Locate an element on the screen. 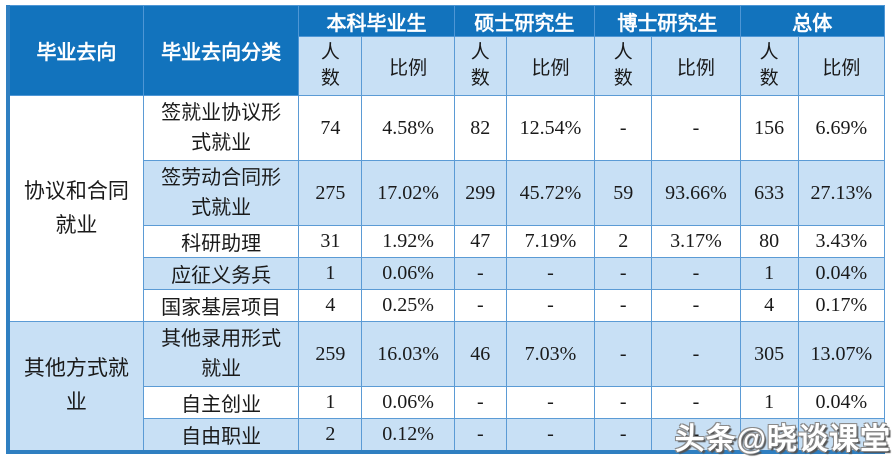 The width and height of the screenshot is (896, 458). table-cell: 93.66% is located at coordinates (696, 193).